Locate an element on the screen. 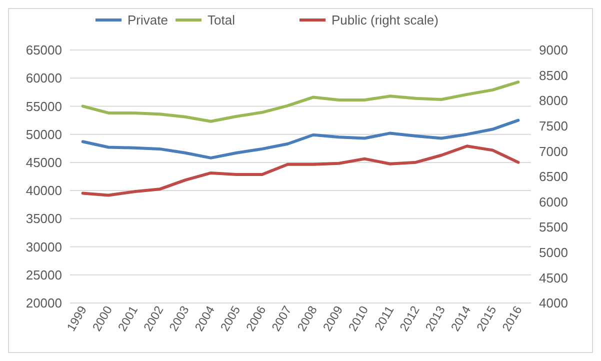 The width and height of the screenshot is (601, 361). y2-tick-label: 8500 is located at coordinates (553, 75).